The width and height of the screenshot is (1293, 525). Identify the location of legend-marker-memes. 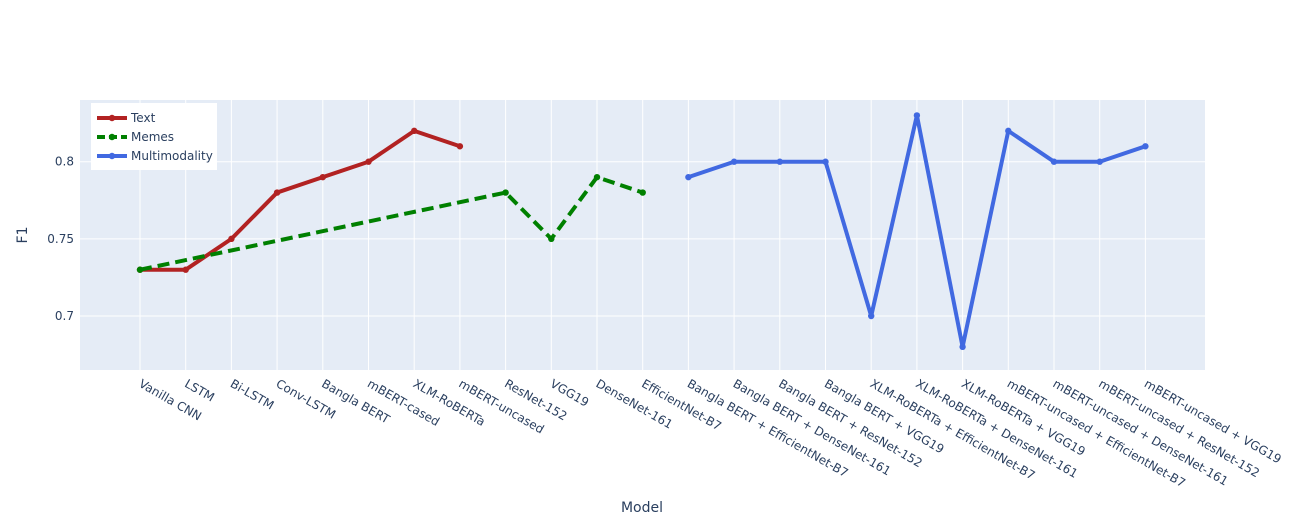
(112, 137).